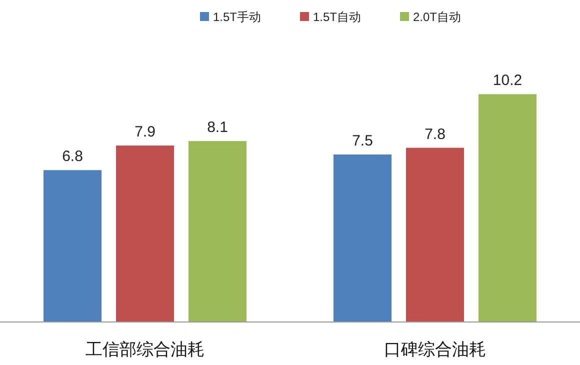 This screenshot has height=365, width=580. I want to click on data-label: 7.5, so click(362, 141).